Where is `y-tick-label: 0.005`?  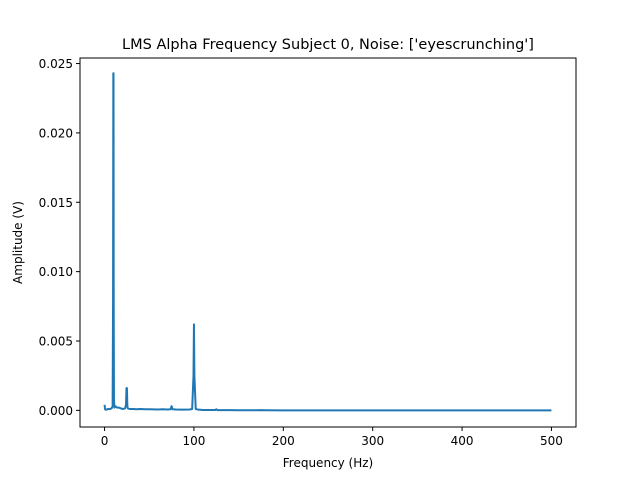
y-tick-label: 0.005 is located at coordinates (56, 341).